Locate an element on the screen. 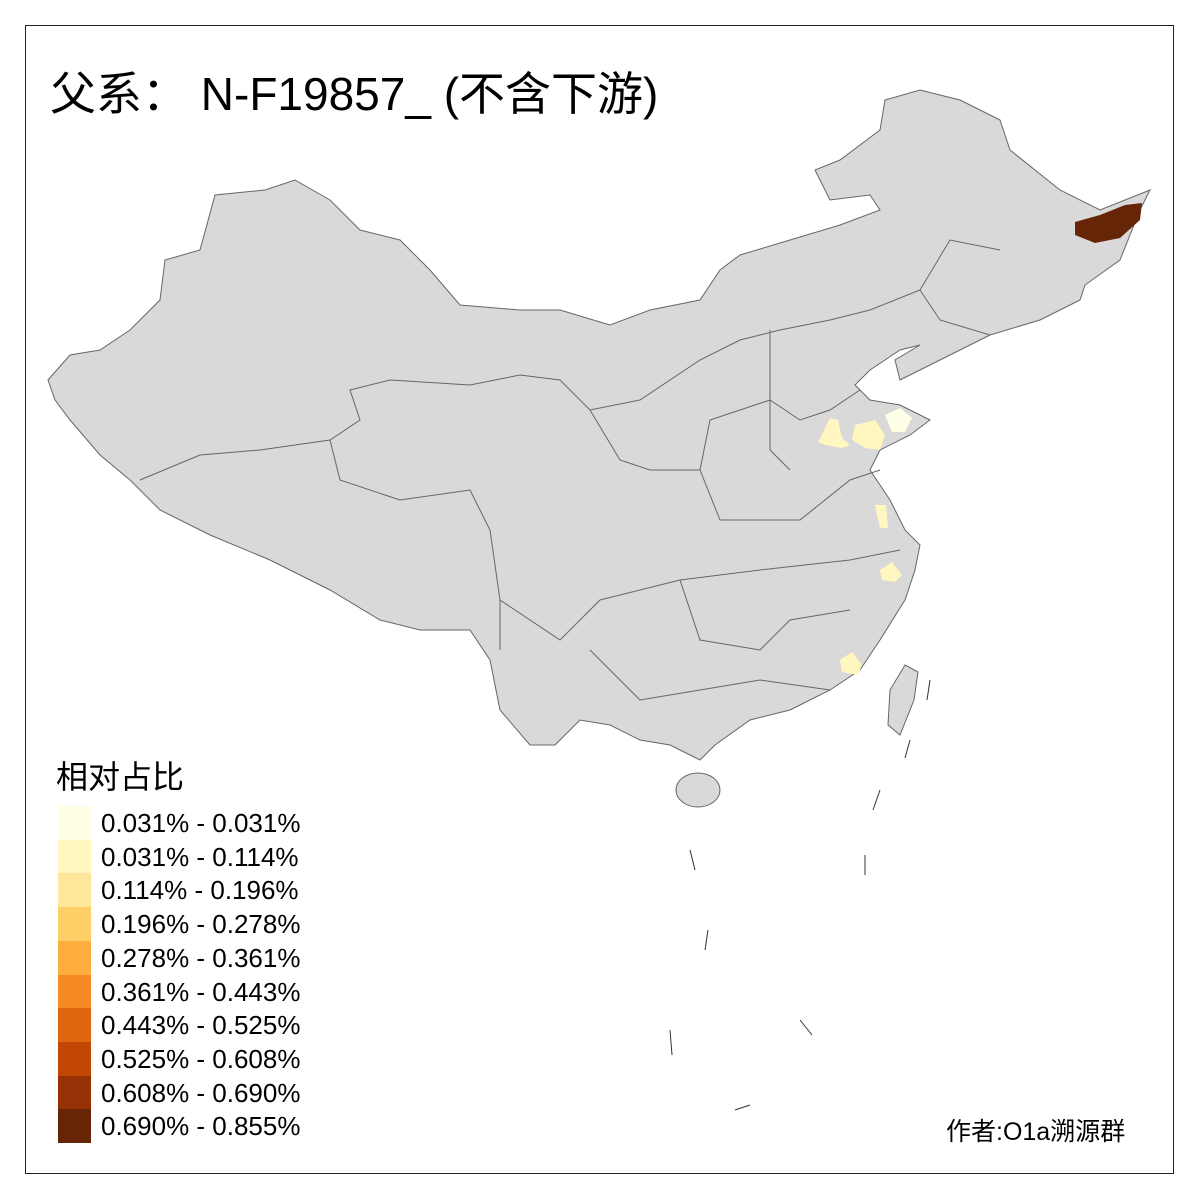  legend-item: 0.443% - 0.525% is located at coordinates (208, 1025).